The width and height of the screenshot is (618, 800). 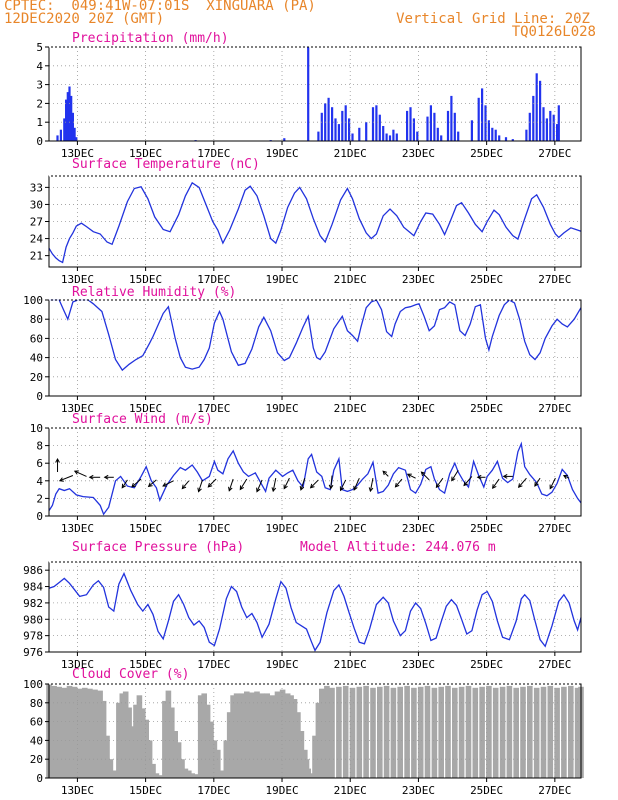 I want to click on y-tick-label: 2, so click(x=39, y=103).